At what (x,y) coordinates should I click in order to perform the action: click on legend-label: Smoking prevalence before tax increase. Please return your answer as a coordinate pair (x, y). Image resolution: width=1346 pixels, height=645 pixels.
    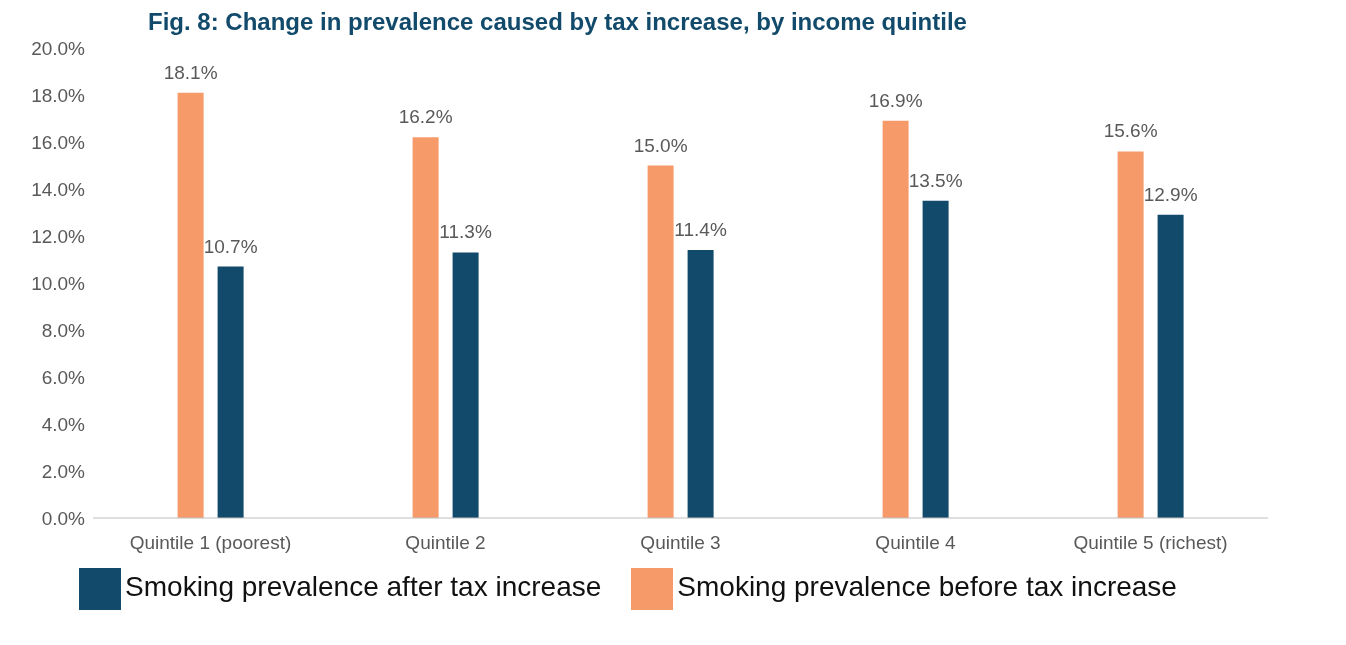
    Looking at the image, I should click on (927, 587).